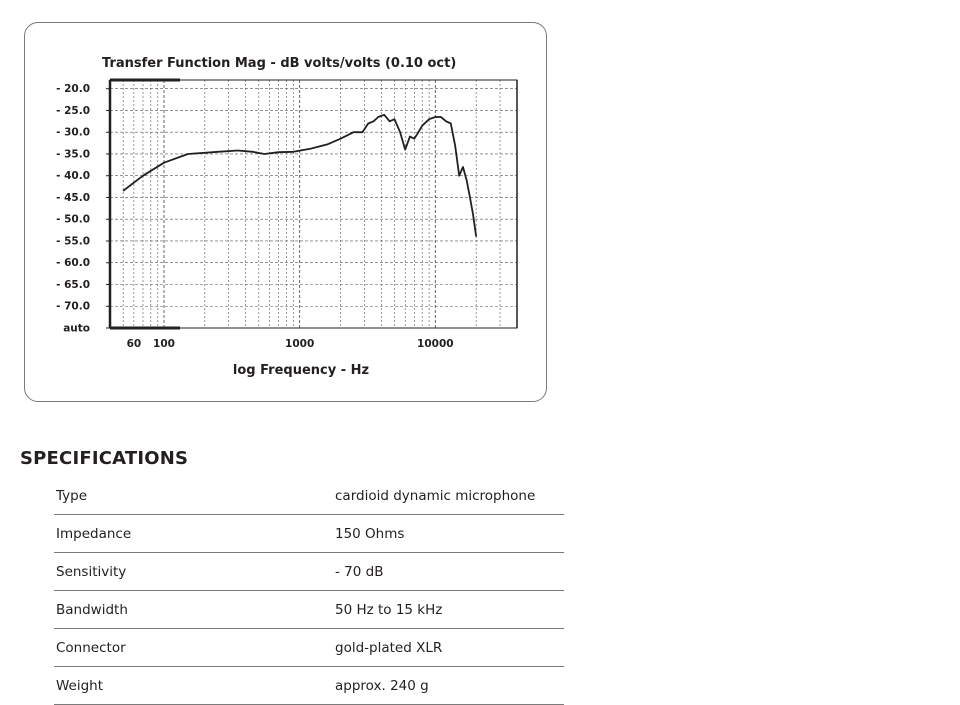  What do you see at coordinates (73, 154) in the screenshot?
I see `y-tick-label: - 35.0` at bounding box center [73, 154].